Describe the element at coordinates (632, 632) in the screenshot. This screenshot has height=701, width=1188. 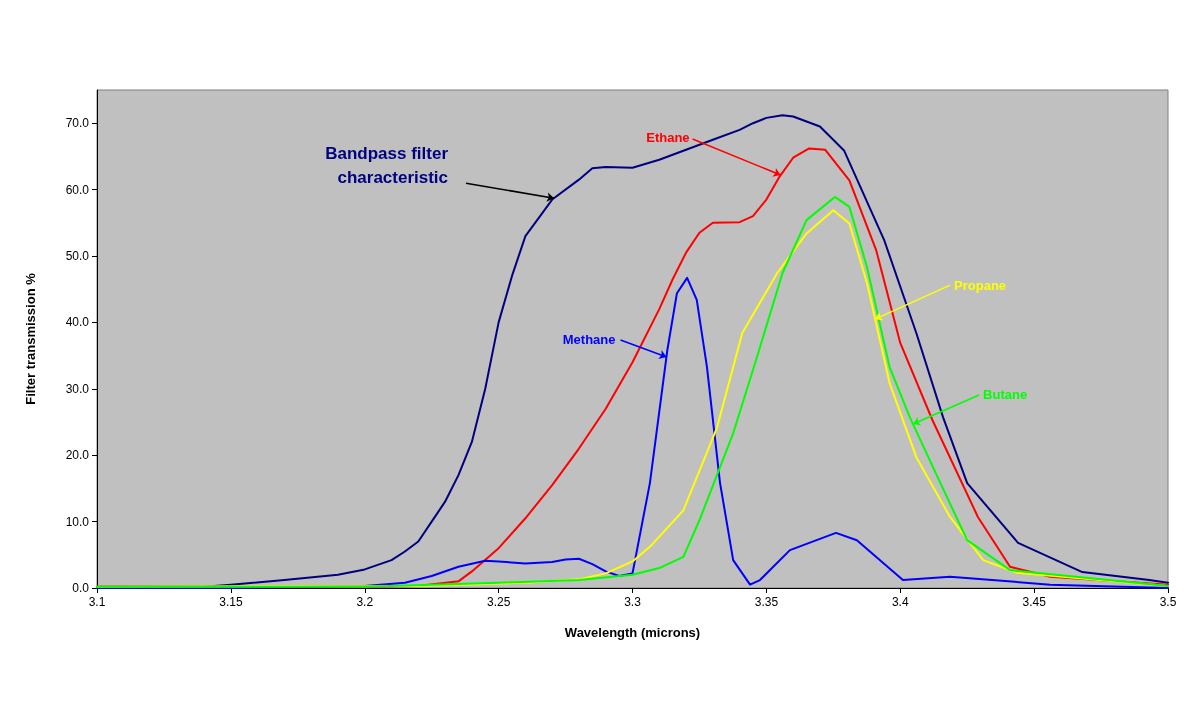
I see `x-axis-title: Wavelength (microns)` at that location.